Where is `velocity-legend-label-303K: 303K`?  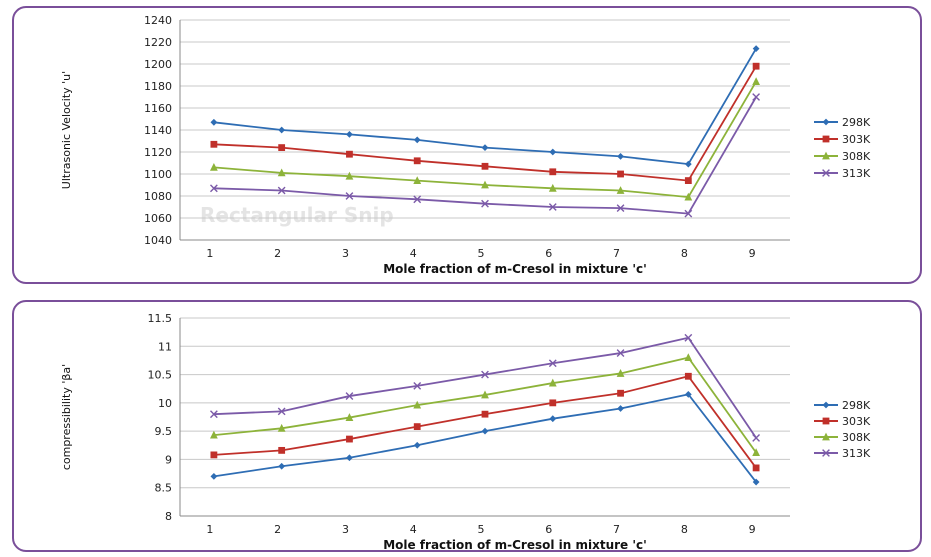 velocity-legend-label-303K: 303K is located at coordinates (856, 139).